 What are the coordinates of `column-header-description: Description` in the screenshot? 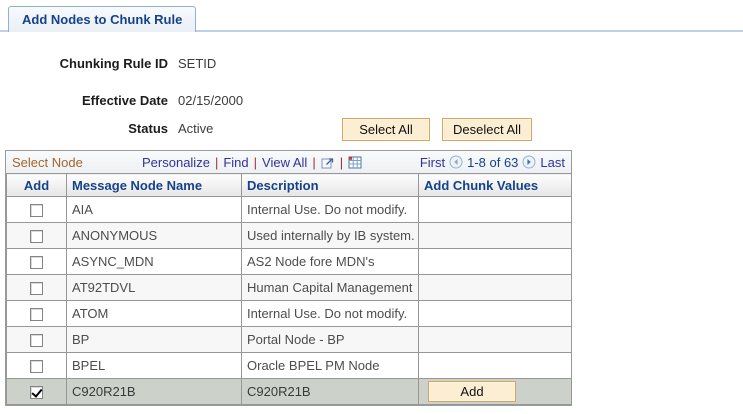 It's located at (330, 185).